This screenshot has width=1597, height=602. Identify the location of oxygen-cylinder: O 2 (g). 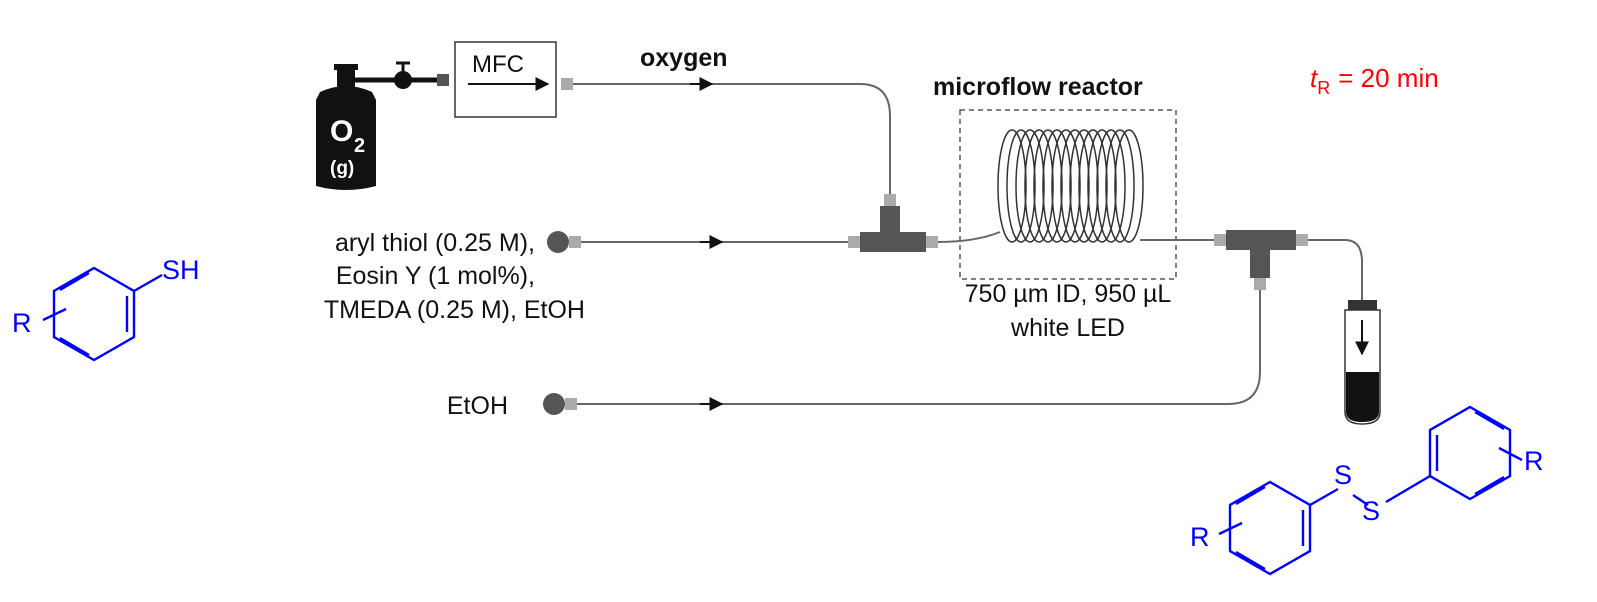
(346, 127).